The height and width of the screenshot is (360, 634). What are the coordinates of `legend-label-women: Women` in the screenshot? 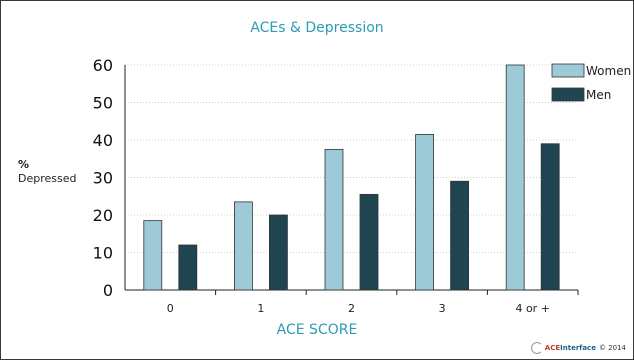 It's located at (608, 71).